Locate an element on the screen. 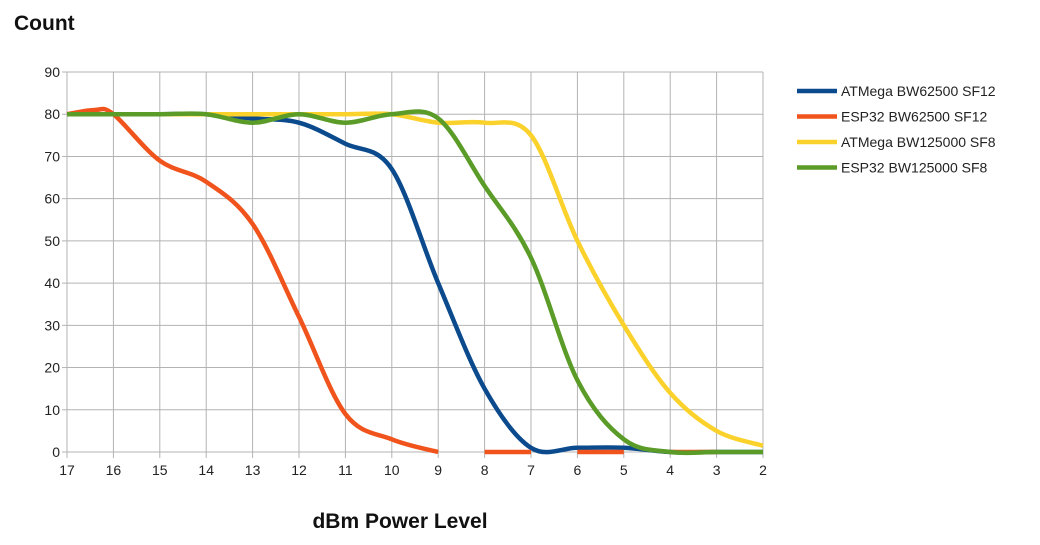 Image resolution: width=1040 pixels, height=545 pixels. y-tick-label: 70 is located at coordinates (52, 156).